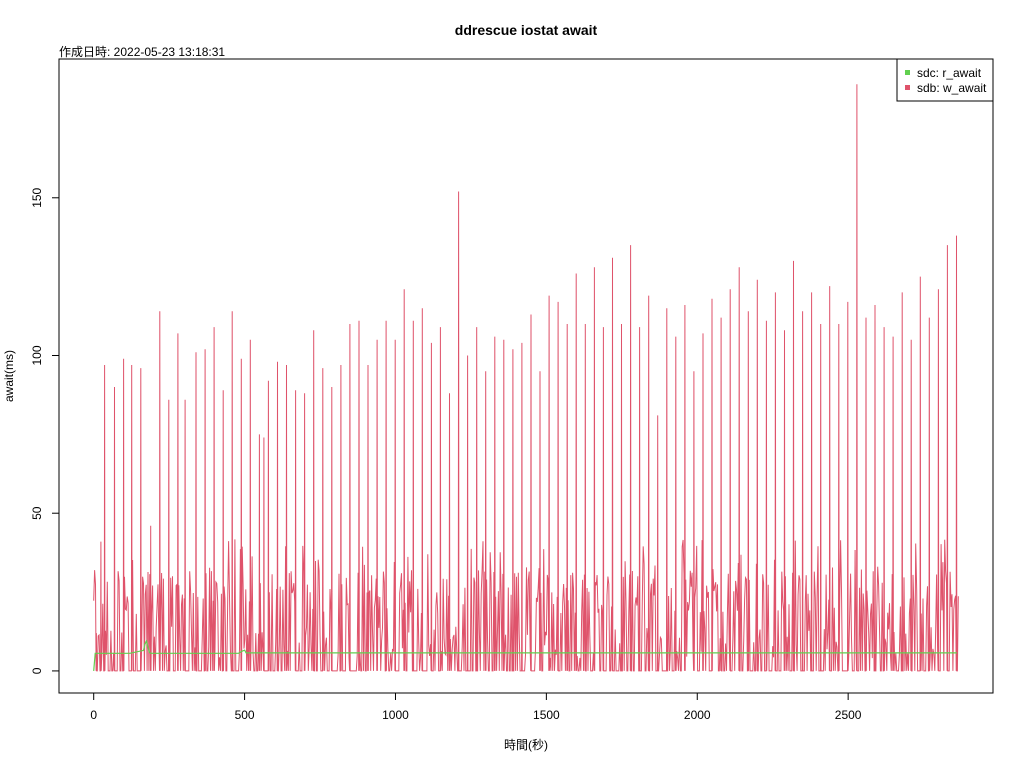 The image size is (1024, 768). Describe the element at coordinates (907, 72) in the screenshot. I see `legend-swatch-sdc` at that location.